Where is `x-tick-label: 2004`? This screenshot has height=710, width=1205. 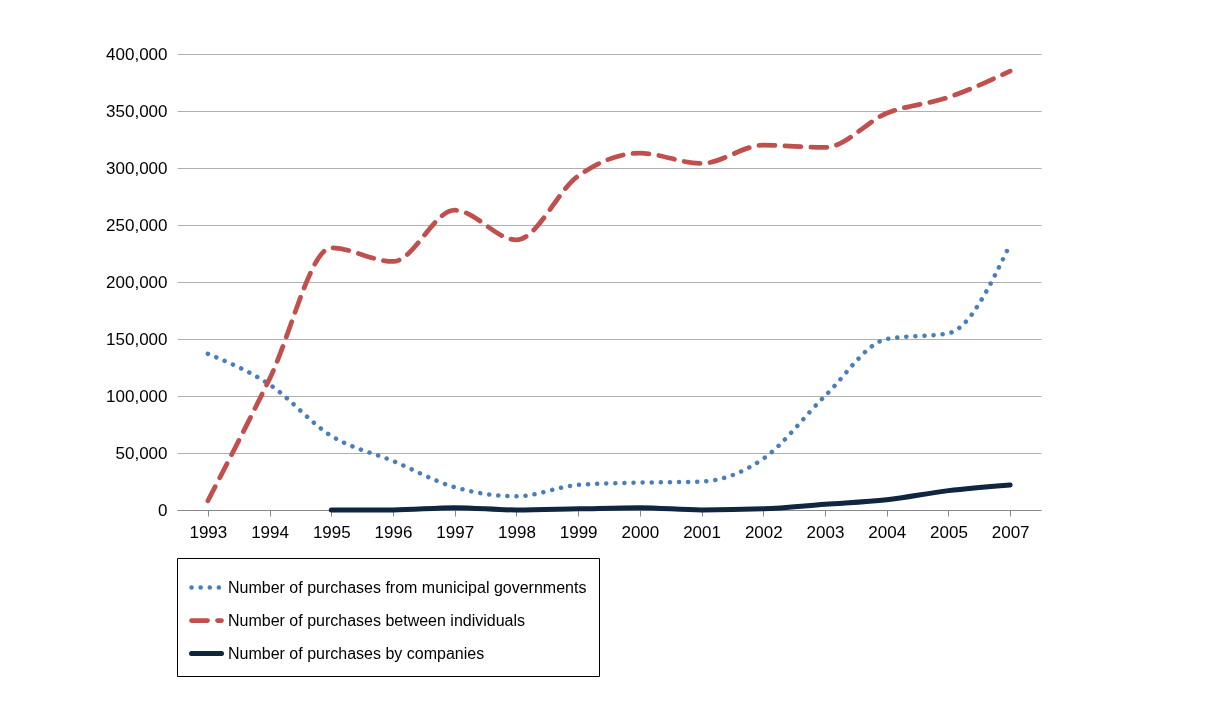
x-tick-label: 2004 is located at coordinates (887, 532).